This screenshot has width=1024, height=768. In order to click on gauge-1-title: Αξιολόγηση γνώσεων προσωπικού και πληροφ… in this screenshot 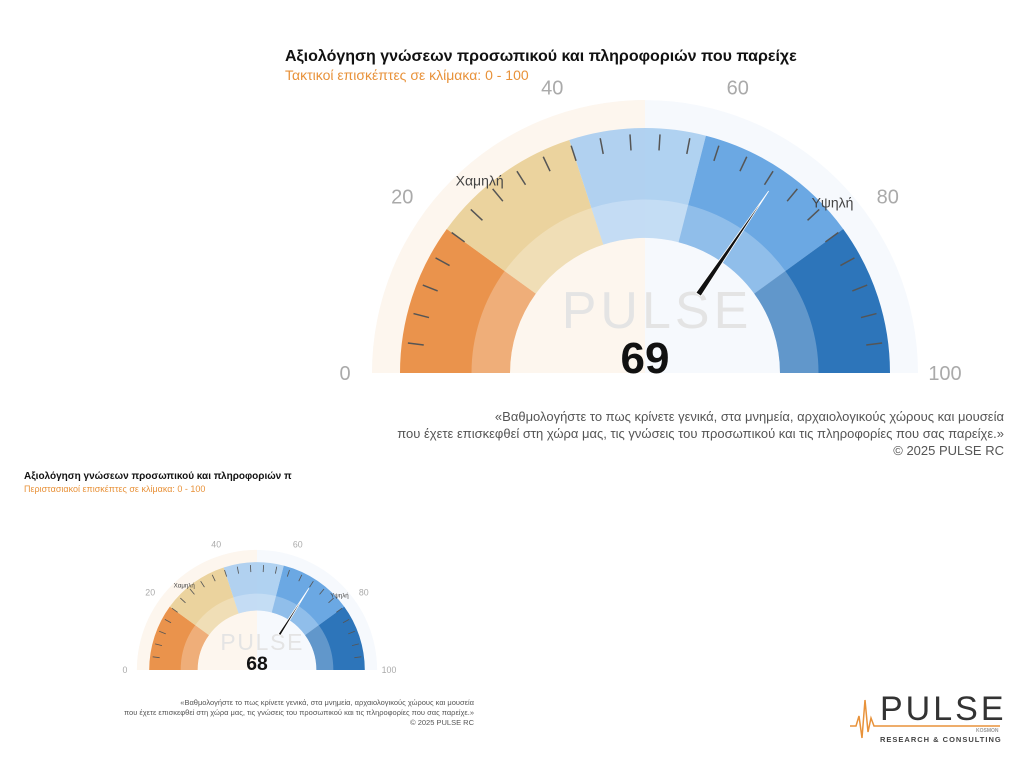, I will do `click(541, 56)`.